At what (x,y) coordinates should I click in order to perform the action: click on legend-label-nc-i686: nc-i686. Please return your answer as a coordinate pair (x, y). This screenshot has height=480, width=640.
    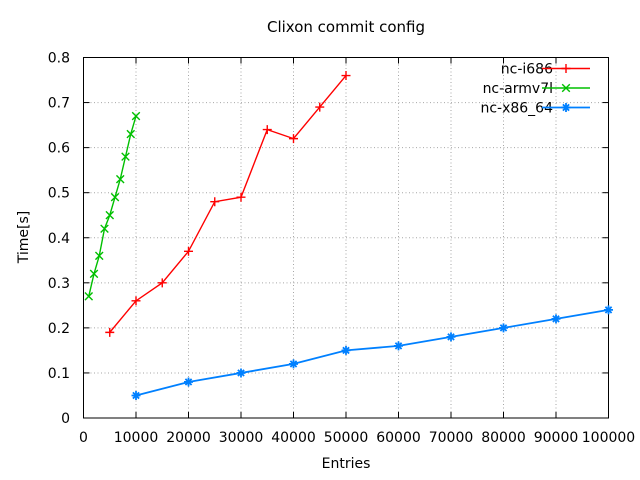
    Looking at the image, I should click on (527, 70).